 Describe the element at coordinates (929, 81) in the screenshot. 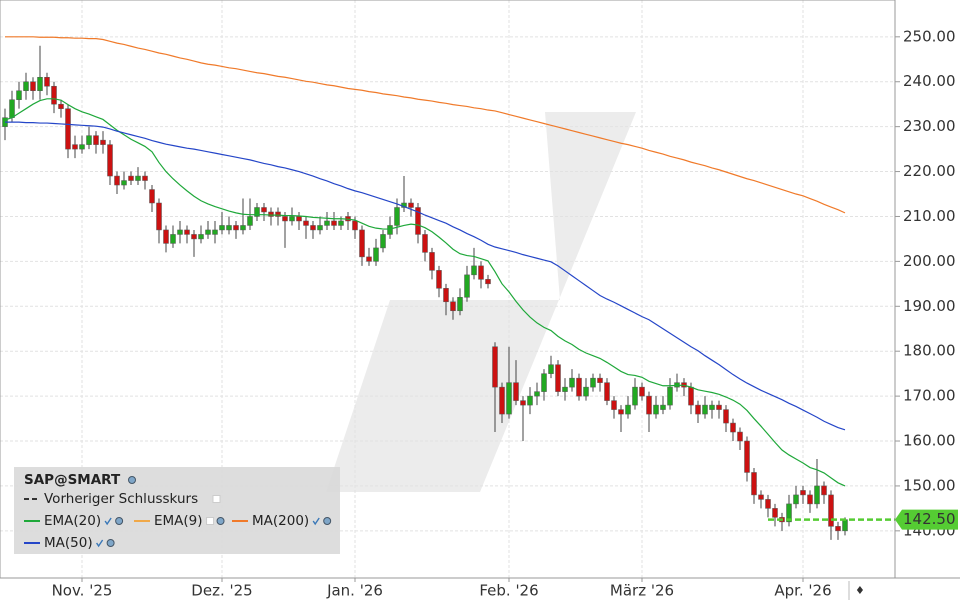

I see `y-tick-label: 240.00` at that location.